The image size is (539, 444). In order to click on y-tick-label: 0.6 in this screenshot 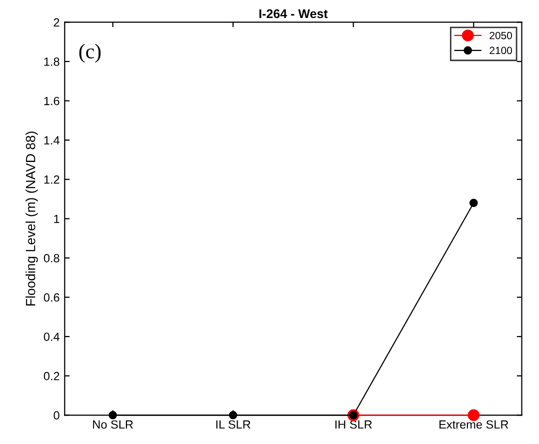, I will do `click(52, 297)`.